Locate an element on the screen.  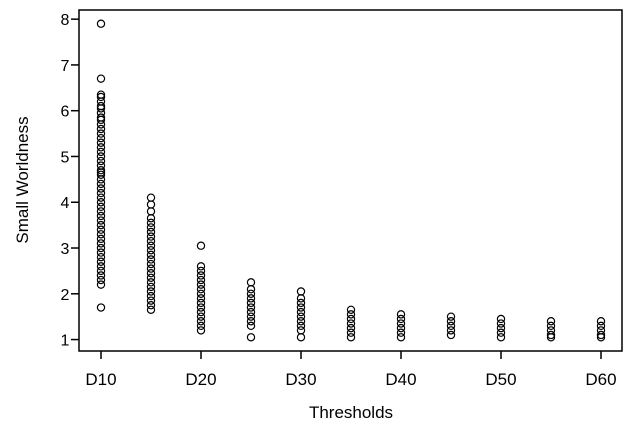
x-tick-label: D20 is located at coordinates (200, 379).